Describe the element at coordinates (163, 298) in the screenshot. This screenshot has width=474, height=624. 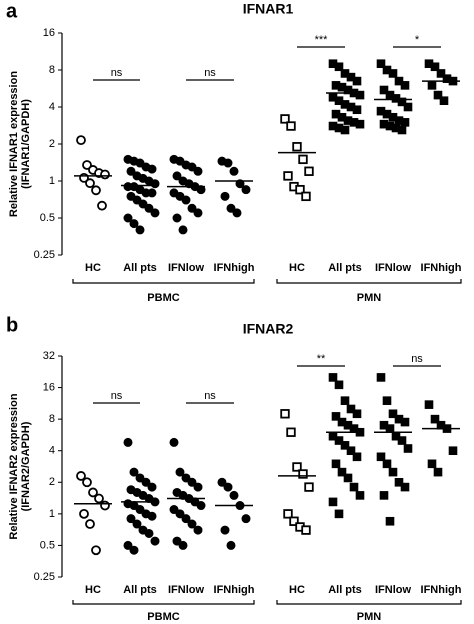
I see `group-label: PBMC` at that location.